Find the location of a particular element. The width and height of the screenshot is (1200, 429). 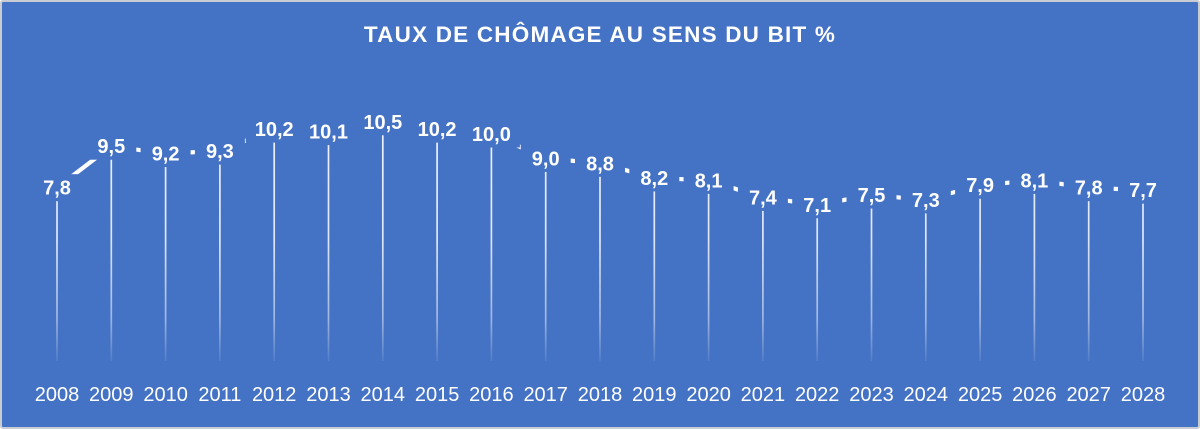

value-label: 10,0 is located at coordinates (491, 135).